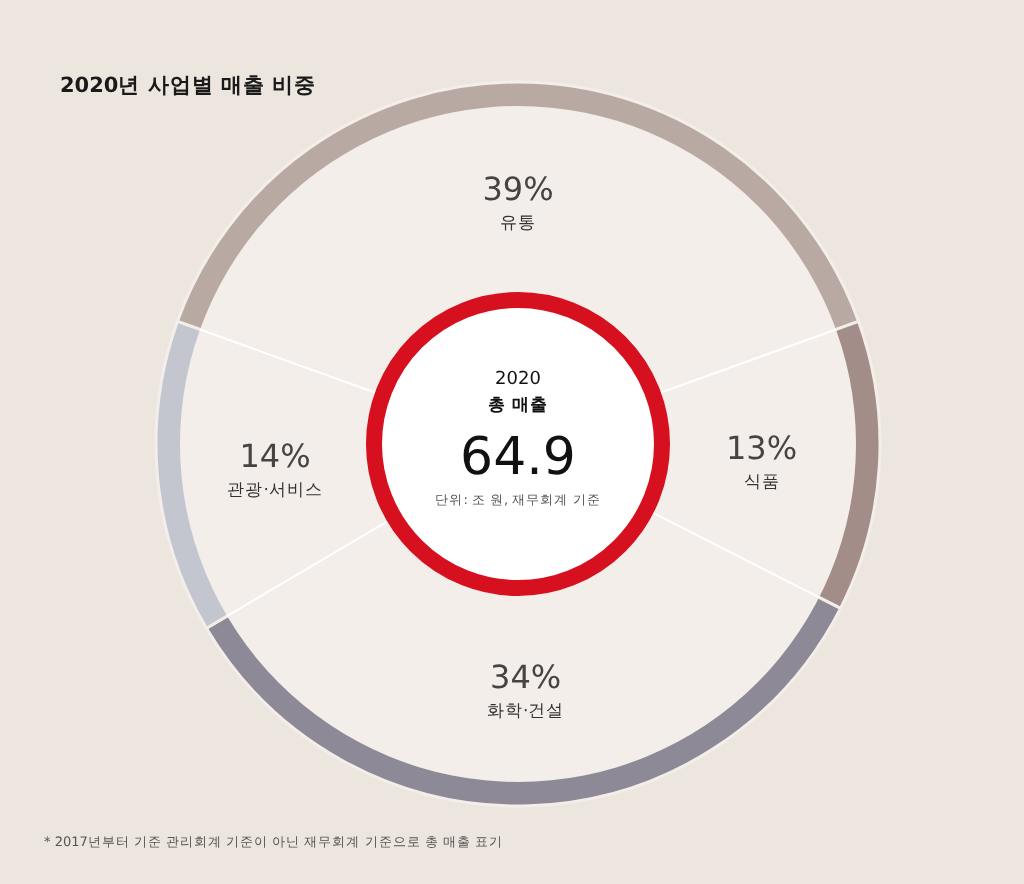 This screenshot has width=1024, height=884. Describe the element at coordinates (761, 448) in the screenshot. I see `data-label: 13%` at that location.